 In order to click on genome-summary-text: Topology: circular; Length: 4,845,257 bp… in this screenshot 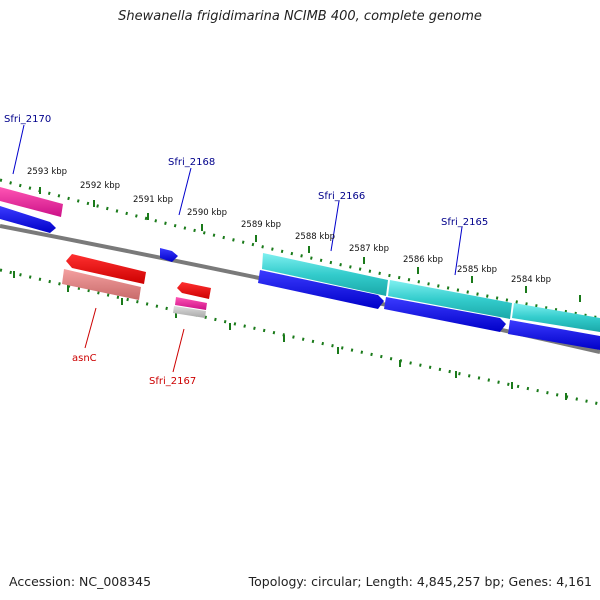, I will do `click(420, 581)`.